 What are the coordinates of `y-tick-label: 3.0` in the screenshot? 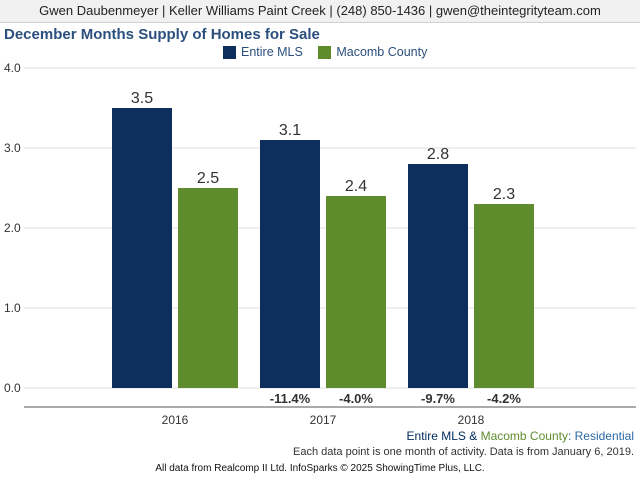 It's located at (12, 148).